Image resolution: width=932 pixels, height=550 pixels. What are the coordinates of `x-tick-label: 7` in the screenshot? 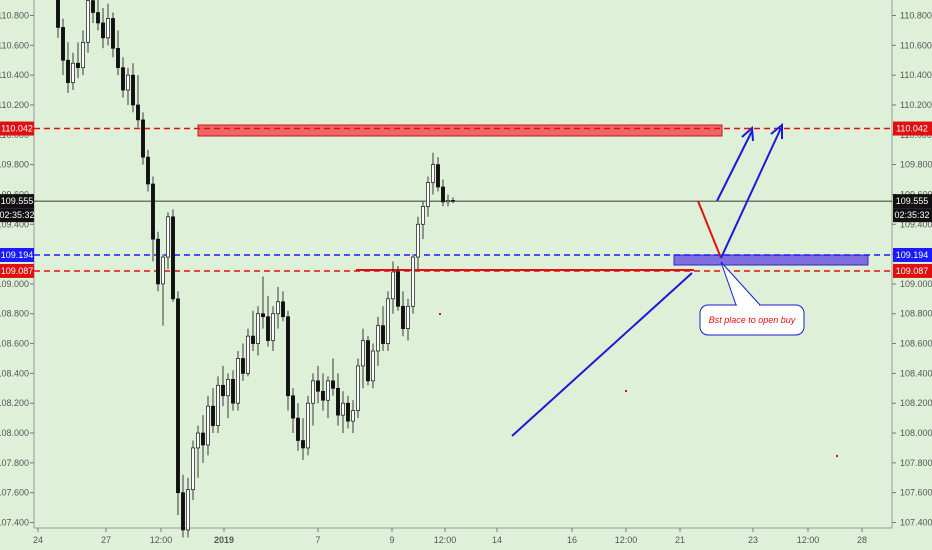 It's located at (317, 540).